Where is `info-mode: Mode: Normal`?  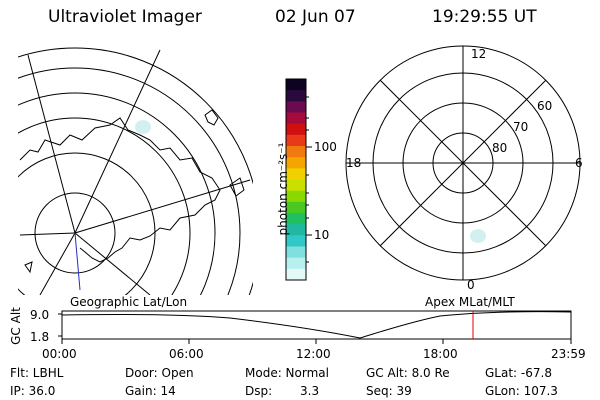
info-mode: Mode: Normal is located at coordinates (287, 373).